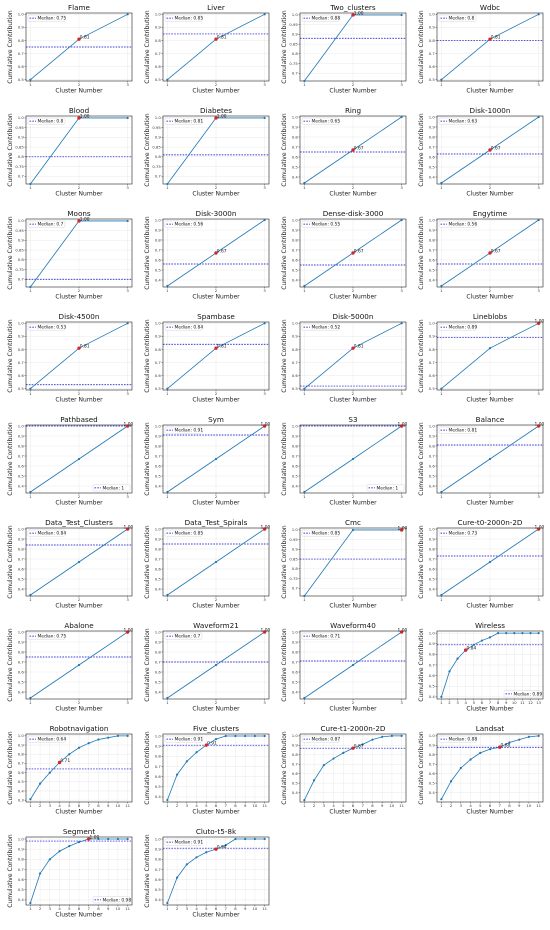 The height and width of the screenshot is (930, 550). I want to click on x-tick-label: 10, so click(117, 908).